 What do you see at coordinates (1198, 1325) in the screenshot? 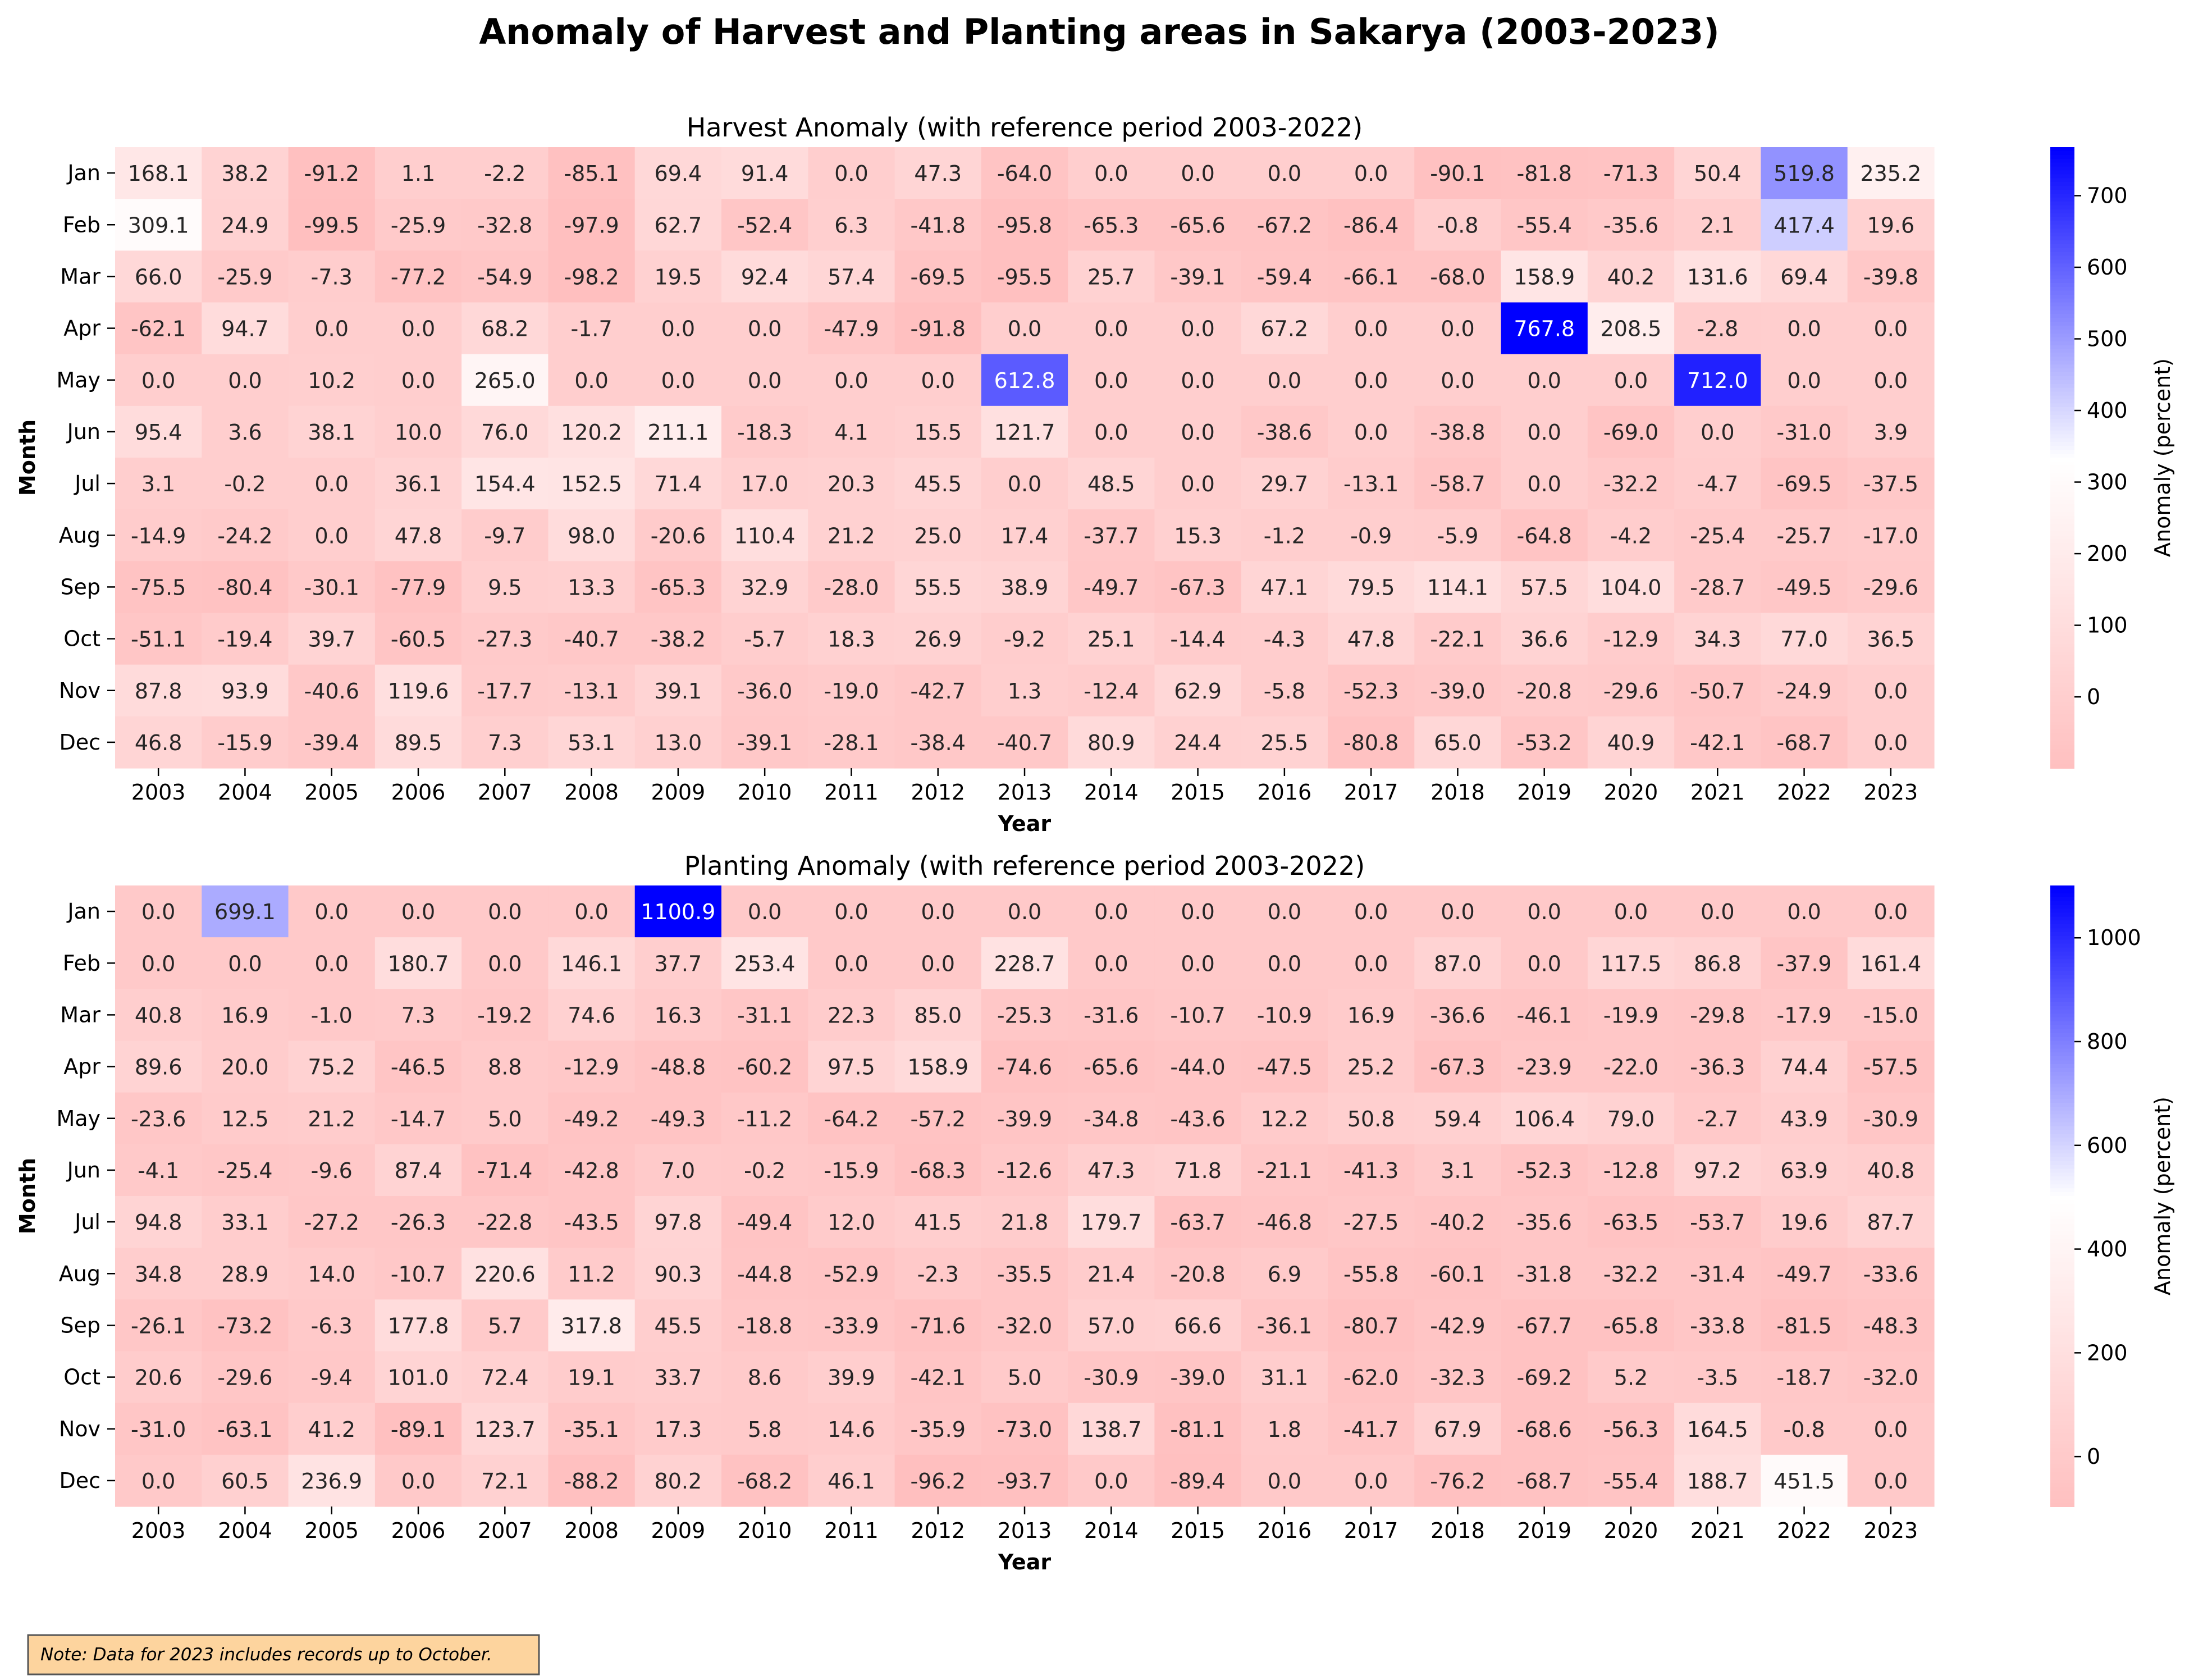
I see `cell-label: 66.6` at bounding box center [1198, 1325].